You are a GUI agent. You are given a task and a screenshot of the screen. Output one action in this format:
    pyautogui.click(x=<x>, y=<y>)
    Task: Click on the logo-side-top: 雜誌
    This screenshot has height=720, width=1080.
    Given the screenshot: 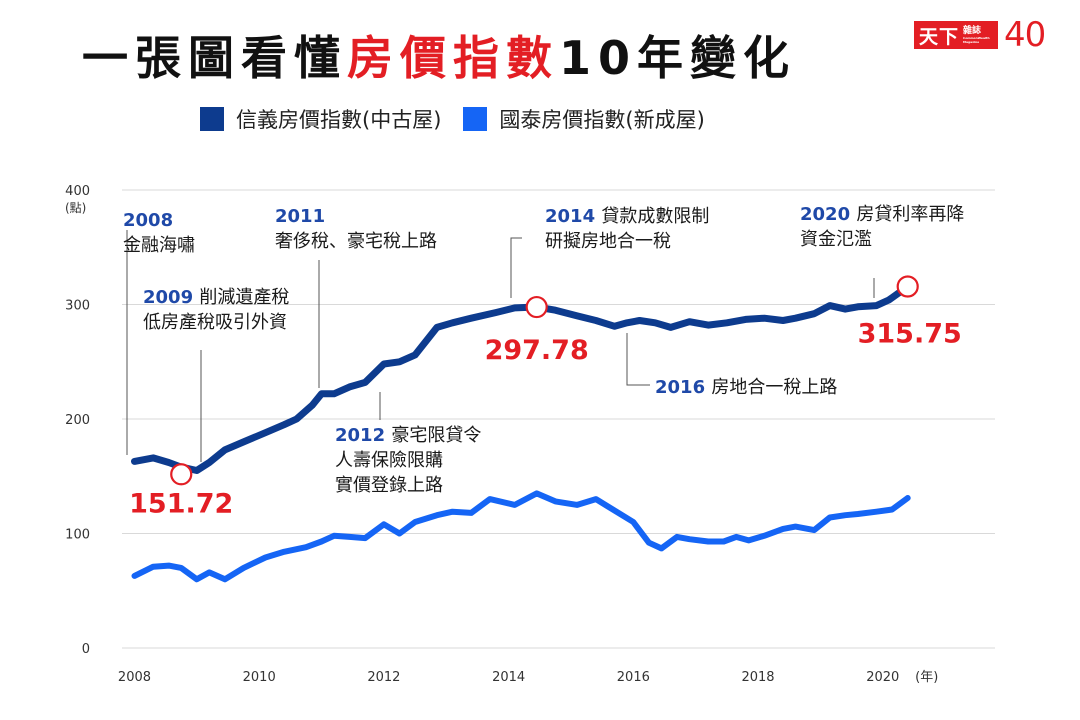 What is the action you would take?
    pyautogui.click(x=972, y=31)
    